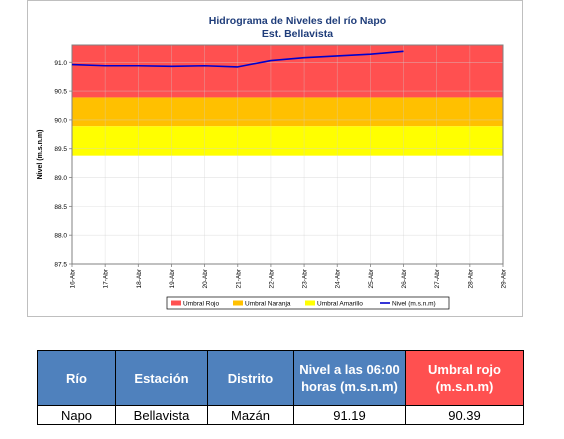 Image resolution: width=564 pixels, height=439 pixels. What do you see at coordinates (340, 303) in the screenshot?
I see `legend-label-2: Umbral Amarillo` at bounding box center [340, 303].